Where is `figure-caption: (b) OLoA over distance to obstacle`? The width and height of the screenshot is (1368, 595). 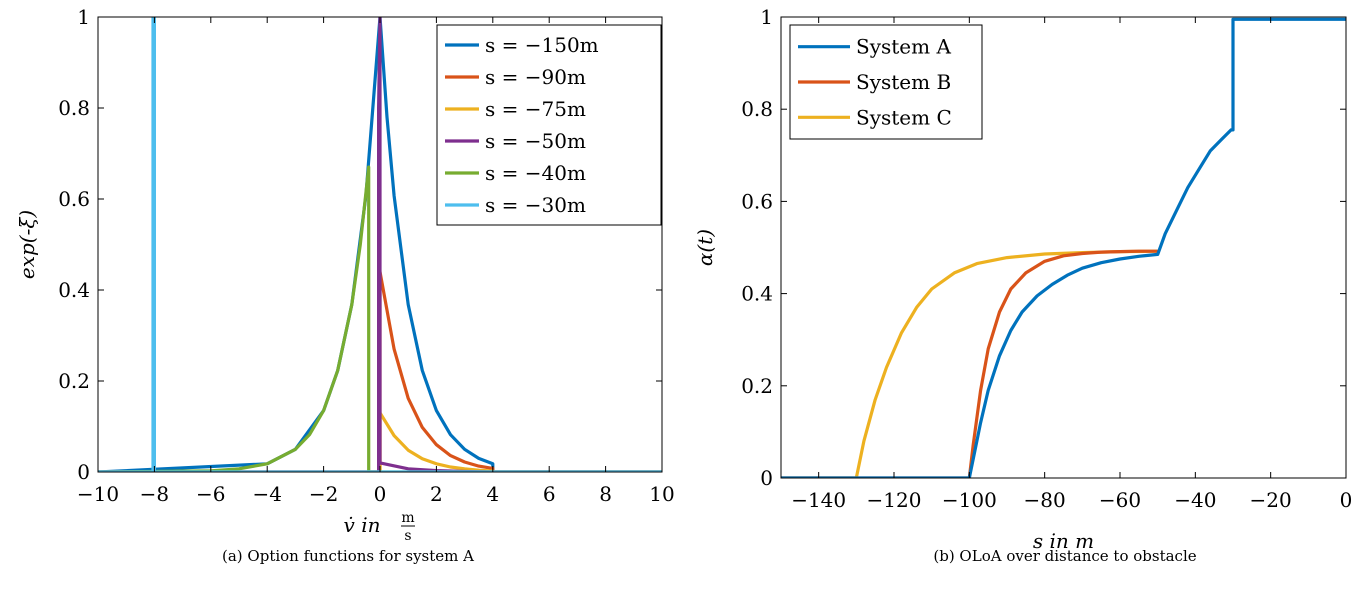
figure-caption: (b) OLoA over distance to obstacle is located at coordinates (1064, 556).